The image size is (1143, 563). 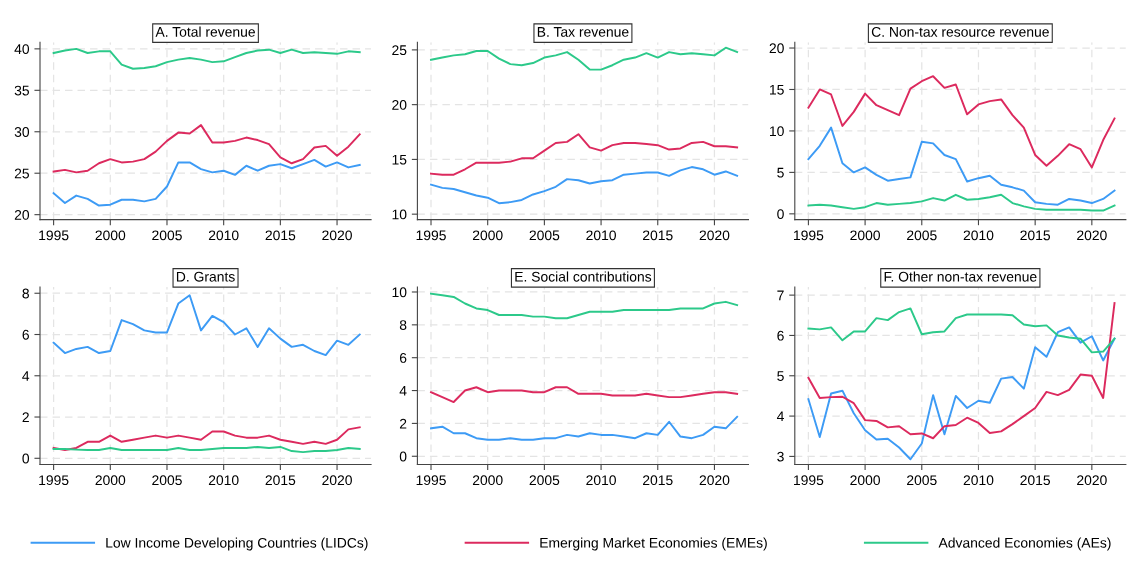 What do you see at coordinates (960, 276) in the screenshot?
I see `chart-title: F. Other non-tax revenue` at bounding box center [960, 276].